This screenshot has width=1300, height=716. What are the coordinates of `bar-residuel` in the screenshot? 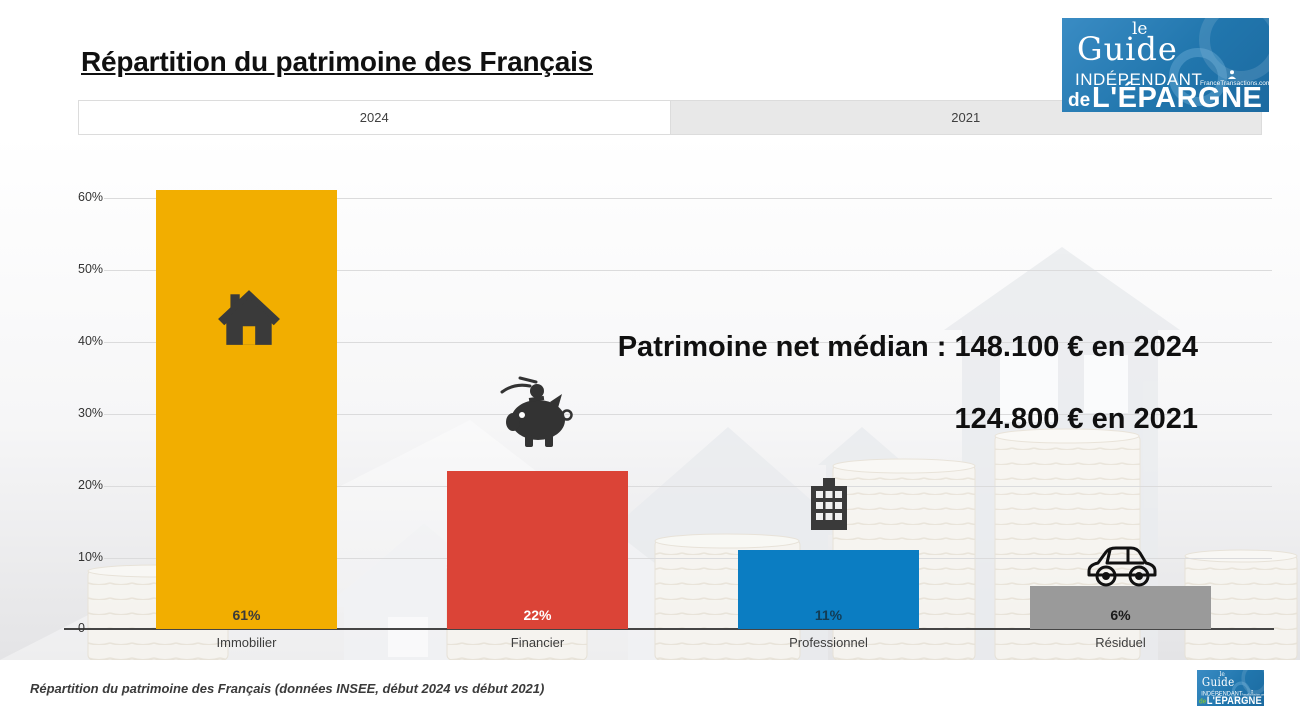 It's located at (1120, 607).